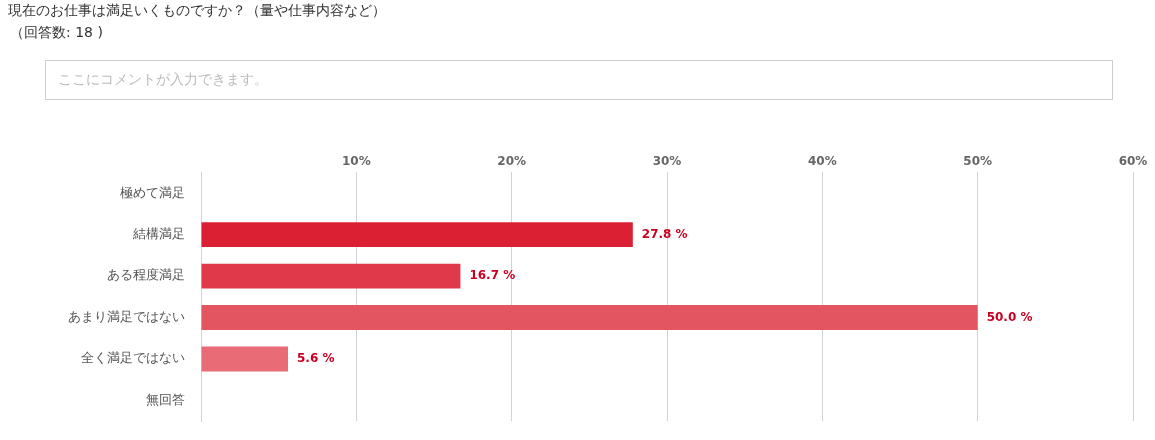  Describe the element at coordinates (1009, 316) in the screenshot. I see `data-label: 50.0 %` at that location.